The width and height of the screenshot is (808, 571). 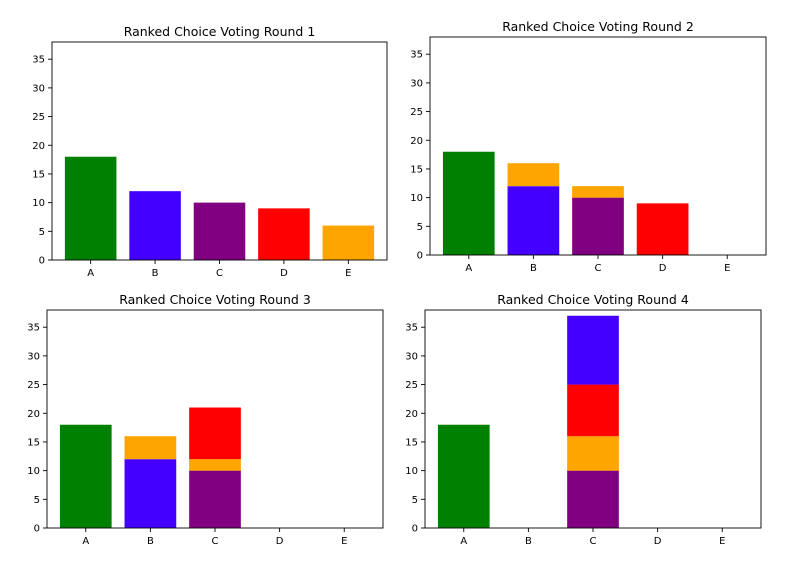 What do you see at coordinates (593, 299) in the screenshot?
I see `chart-title: Ranked Choice Voting Round 4` at bounding box center [593, 299].